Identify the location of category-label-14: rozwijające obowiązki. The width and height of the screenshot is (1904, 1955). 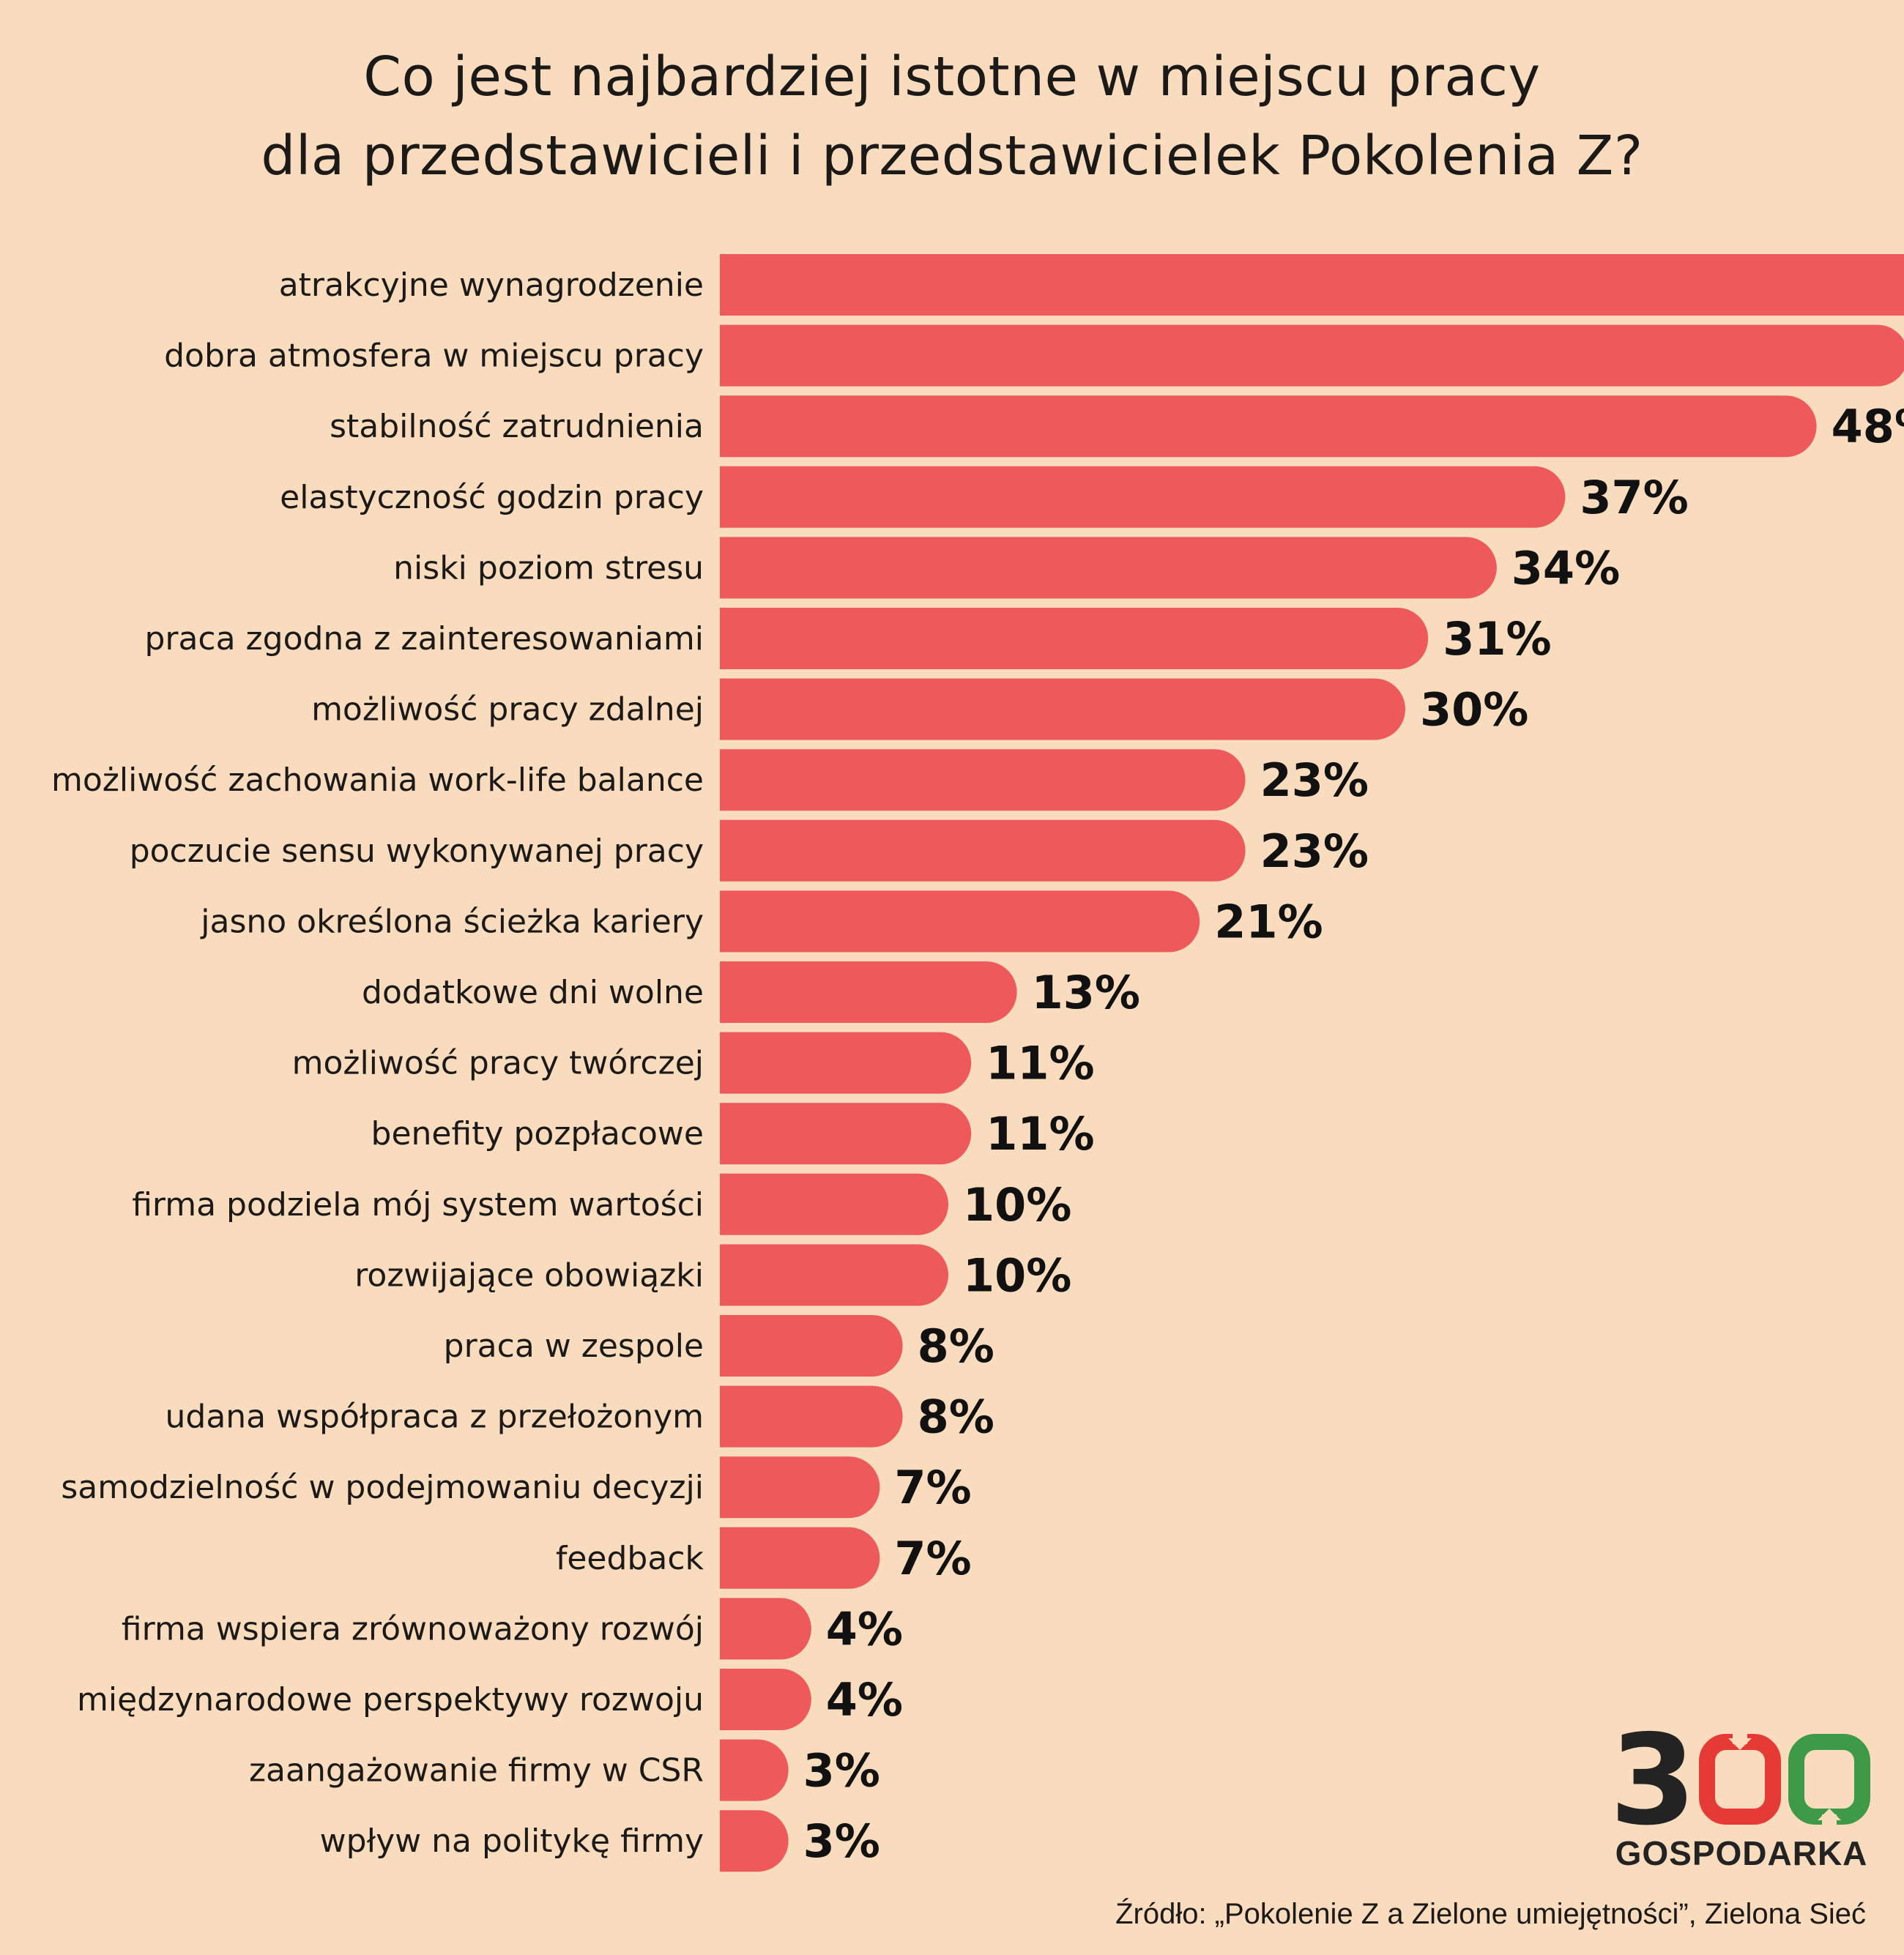
(529, 1275).